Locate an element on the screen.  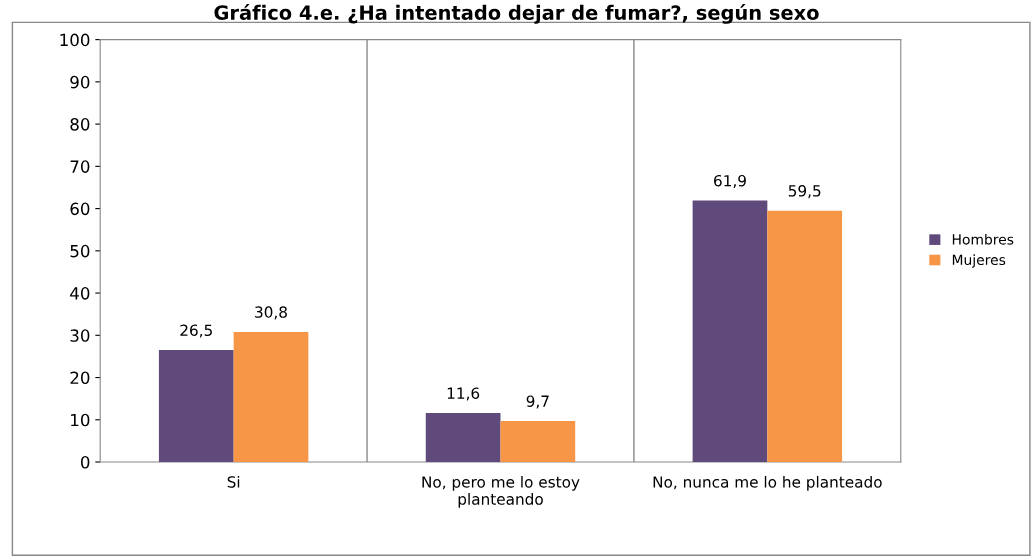
y-tick-label: 20 is located at coordinates (80, 378).